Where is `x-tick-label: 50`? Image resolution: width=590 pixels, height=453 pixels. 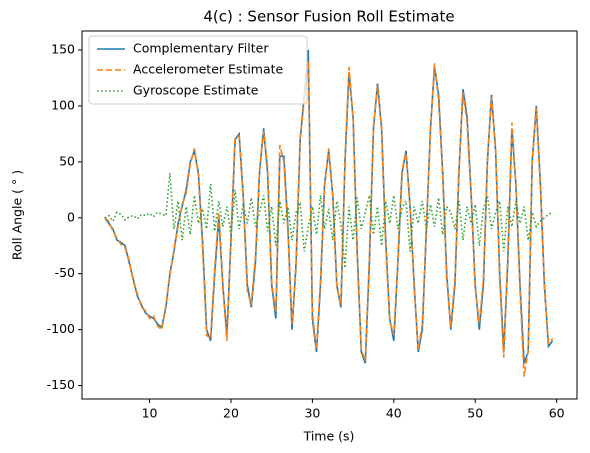 x-tick-label: 50 is located at coordinates (475, 413).